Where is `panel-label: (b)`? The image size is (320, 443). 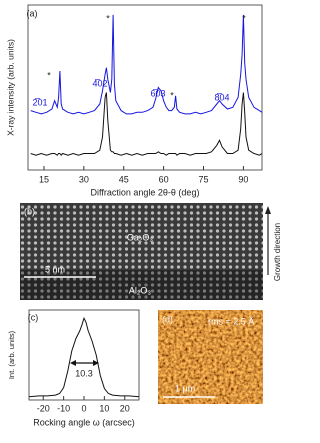 panel-label: (b) is located at coordinates (29, 211).